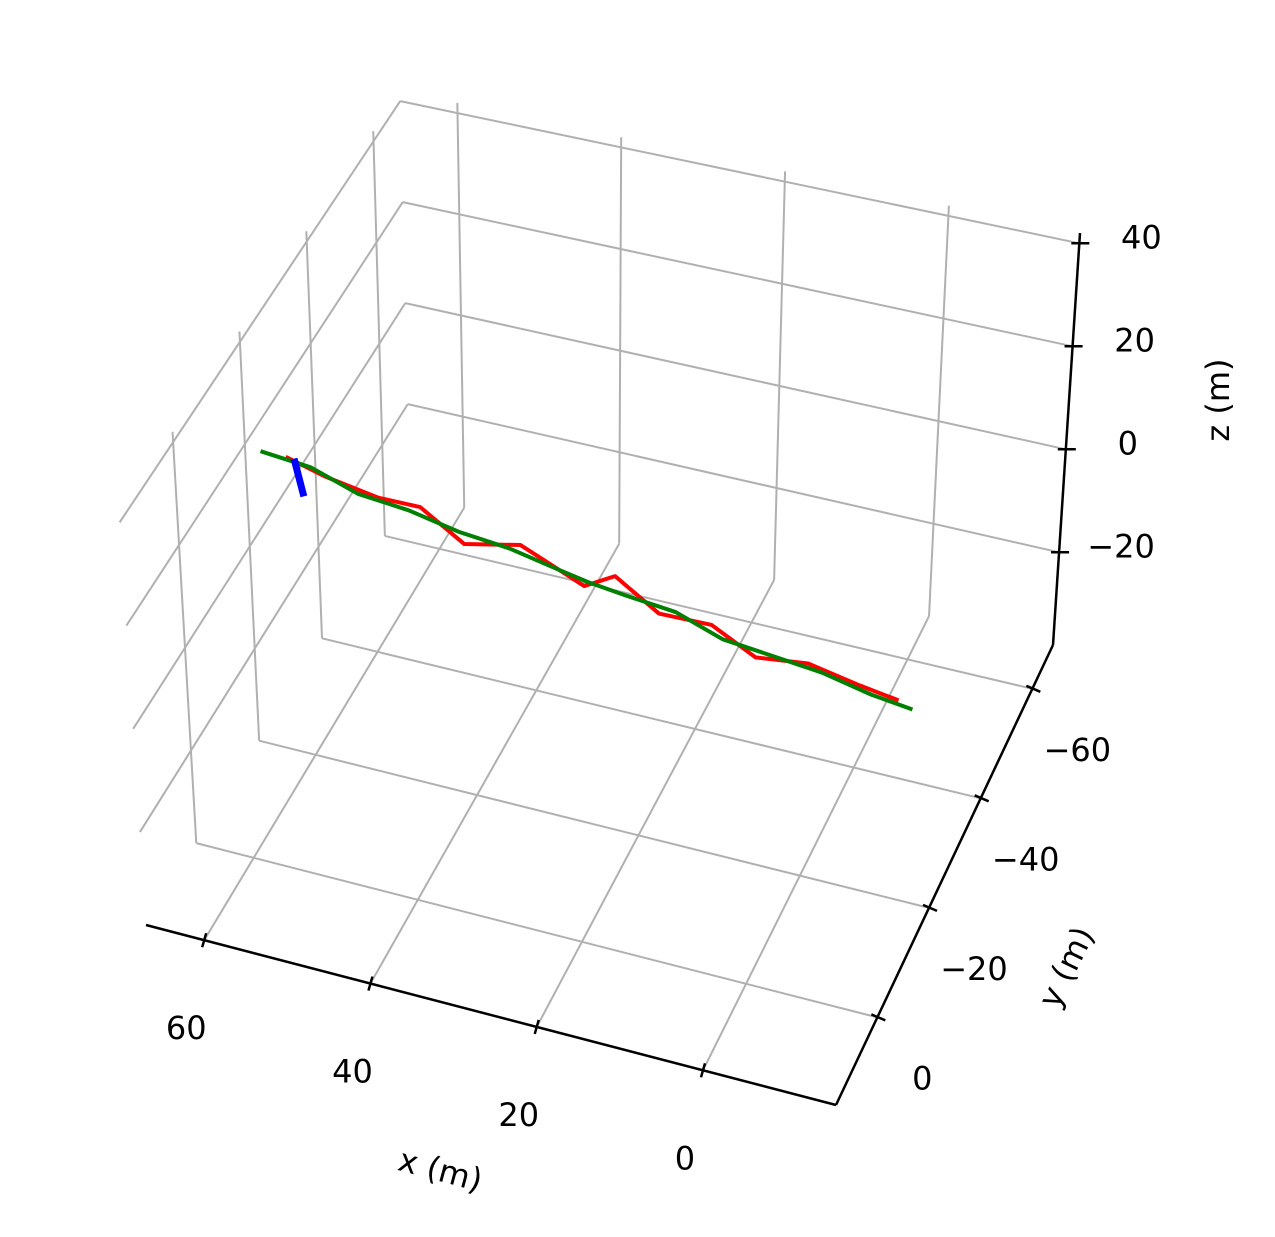  What do you see at coordinates (1078, 750) in the screenshot?
I see `y-tick-label: −60` at bounding box center [1078, 750].